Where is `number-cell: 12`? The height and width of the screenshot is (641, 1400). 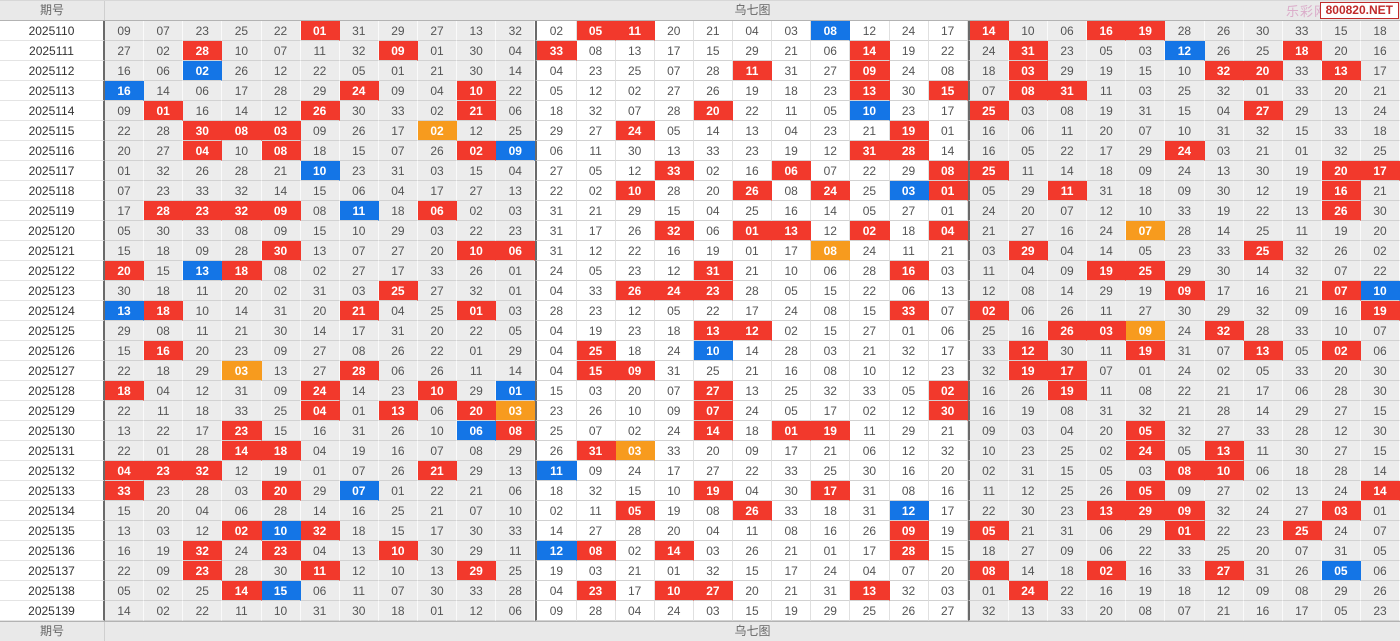 number-cell: 12 is located at coordinates (674, 271).